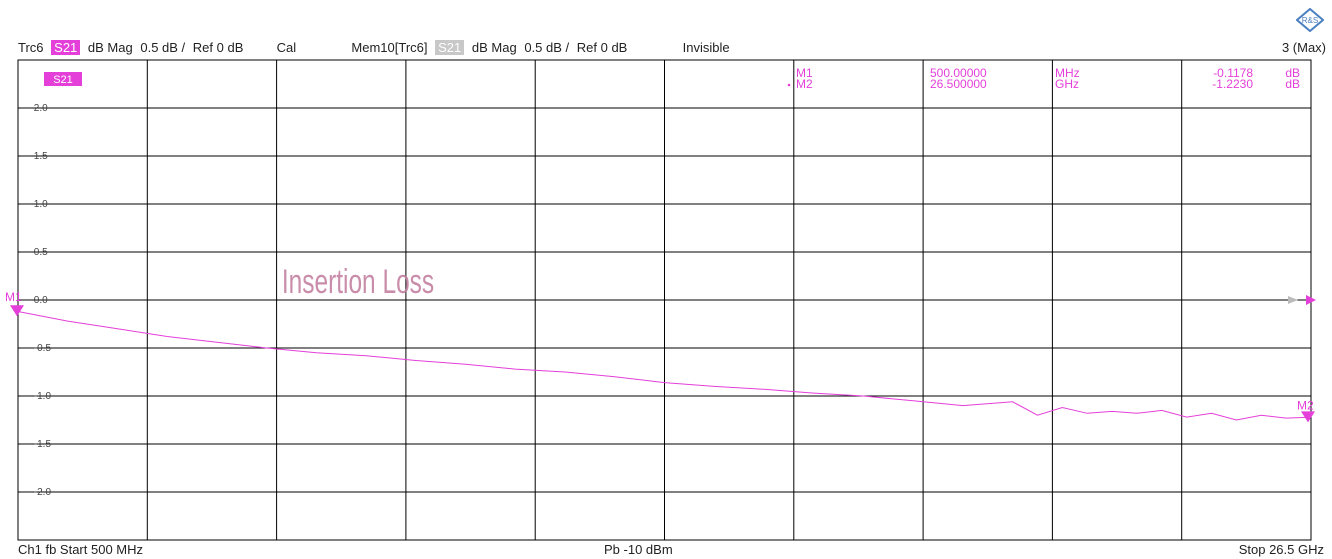 Image resolution: width=1332 pixels, height=559 pixels. What do you see at coordinates (1067, 73) in the screenshot?
I see `marker-table-cell: MHz` at bounding box center [1067, 73].